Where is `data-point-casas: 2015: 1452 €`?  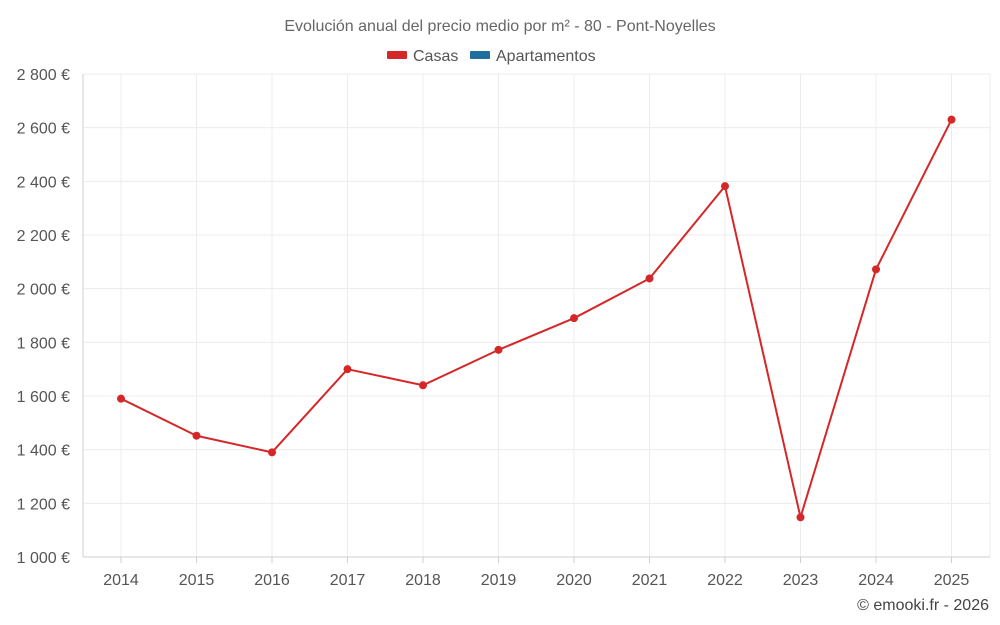 data-point-casas: 2015: 1452 € is located at coordinates (196, 435).